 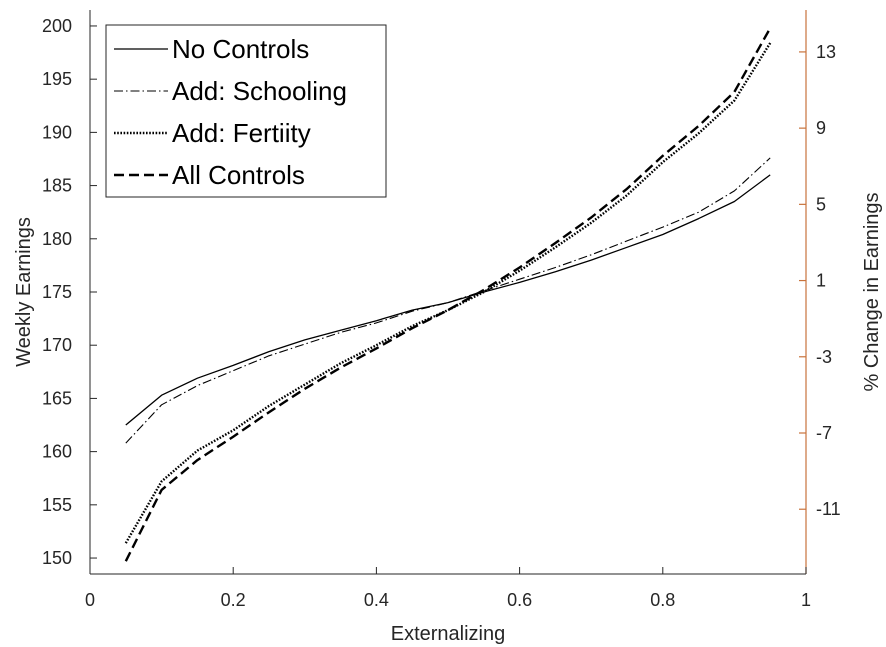 I want to click on right-y-tick-label: -7, so click(x=824, y=433).